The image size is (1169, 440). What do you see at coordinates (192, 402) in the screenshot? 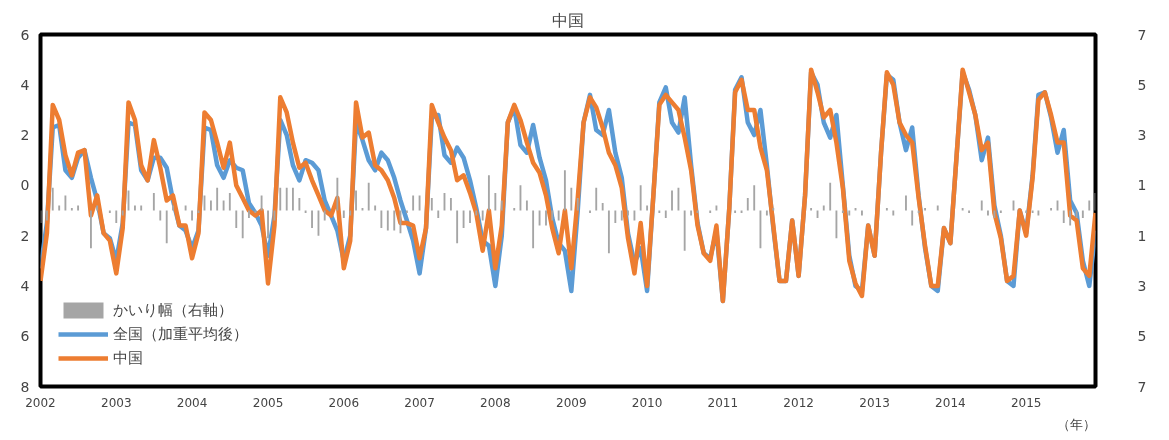
I see `x-tick-label: 2004` at bounding box center [192, 402].